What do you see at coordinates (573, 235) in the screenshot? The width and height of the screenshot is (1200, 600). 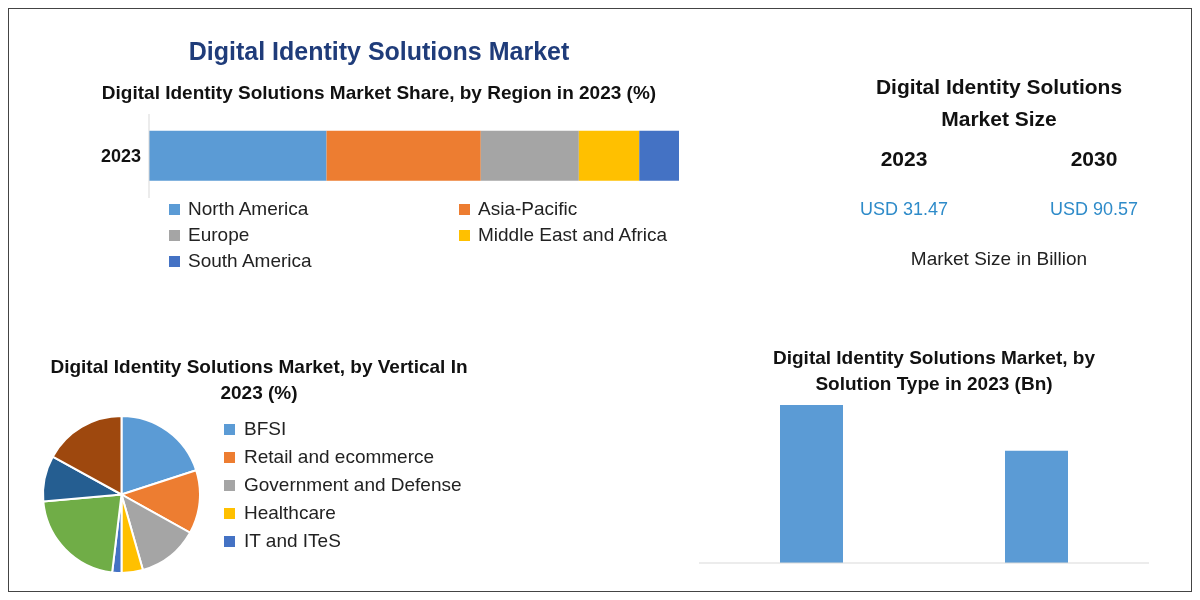 I see `legend-label: Middle East and Africa` at bounding box center [573, 235].